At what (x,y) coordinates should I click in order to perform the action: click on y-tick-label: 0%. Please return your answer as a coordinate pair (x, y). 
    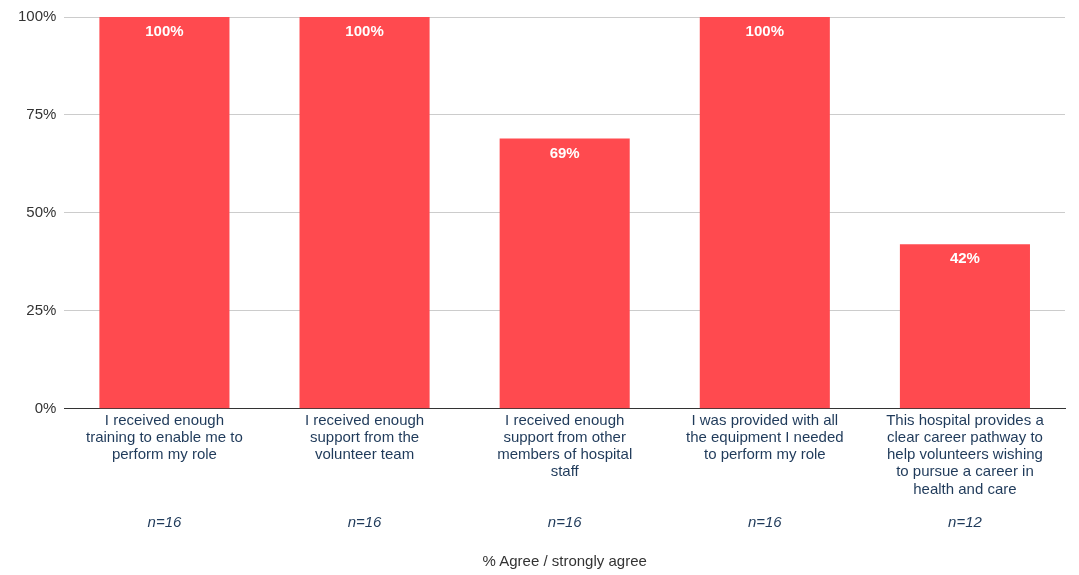
    Looking at the image, I should click on (45, 407).